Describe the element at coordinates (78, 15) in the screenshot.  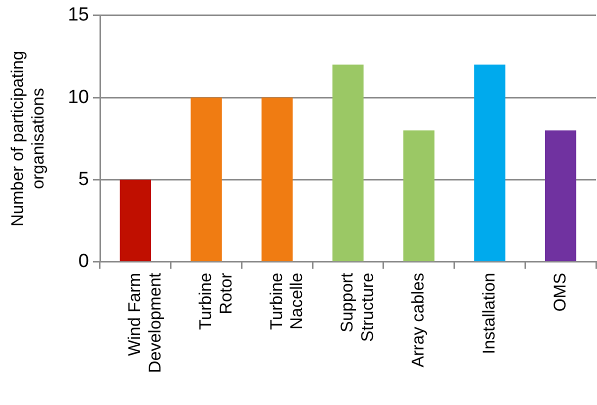
I see `y-tick-label: 15` at that location.